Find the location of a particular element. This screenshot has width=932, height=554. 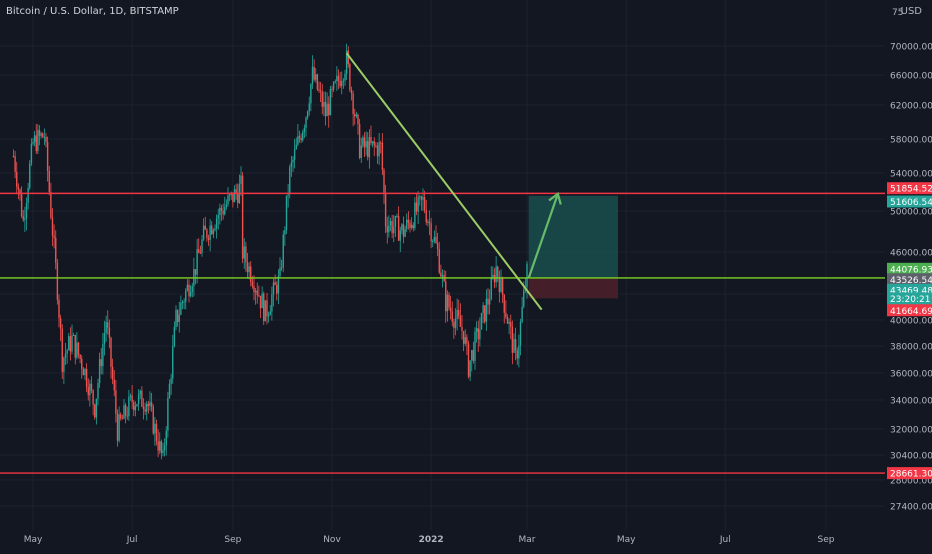

target-arrow-head is located at coordinates (555, 198).